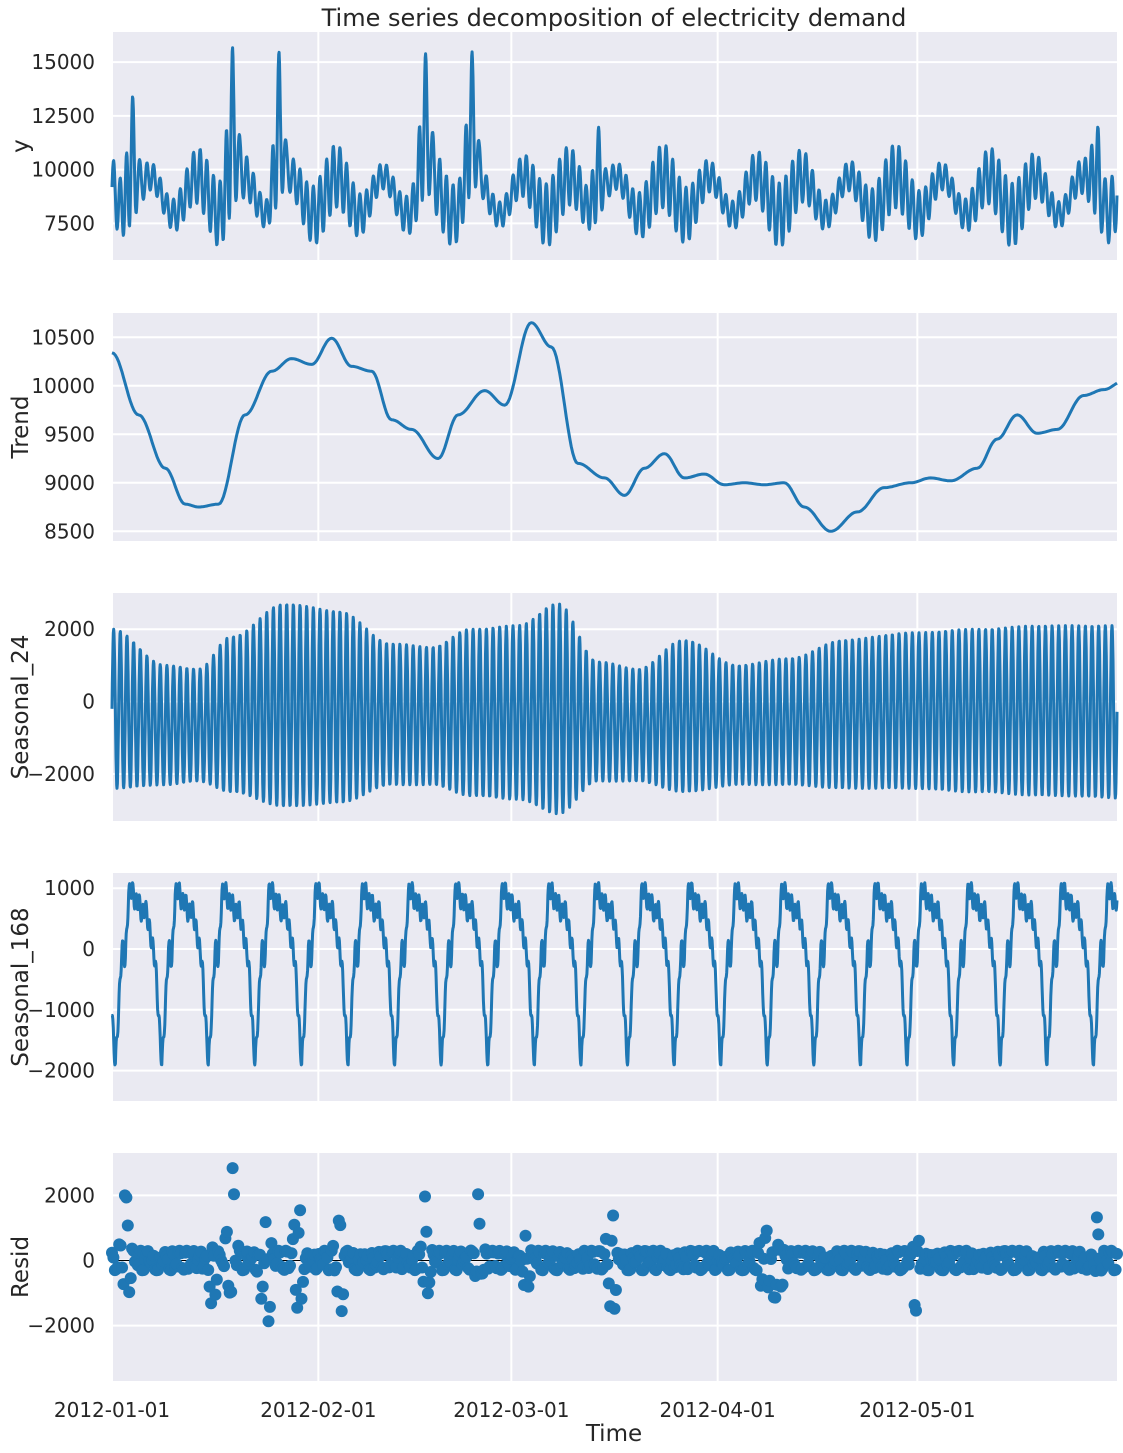 This screenshot has width=1123, height=1453. I want to click on x-tick-label: 2012-04-01, so click(718, 1410).